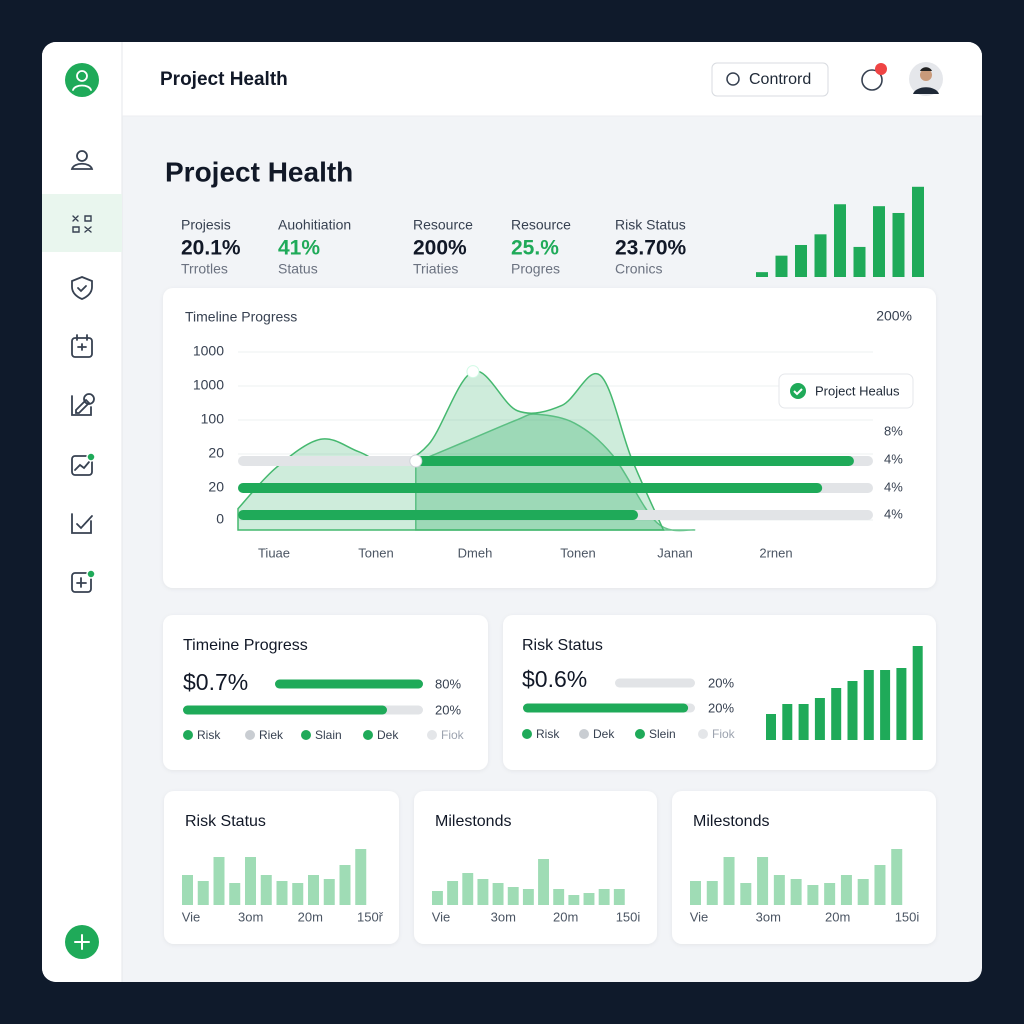 The image size is (1024, 1024). What do you see at coordinates (638, 269) in the screenshot?
I see `kpi-sub: Cronics` at bounding box center [638, 269].